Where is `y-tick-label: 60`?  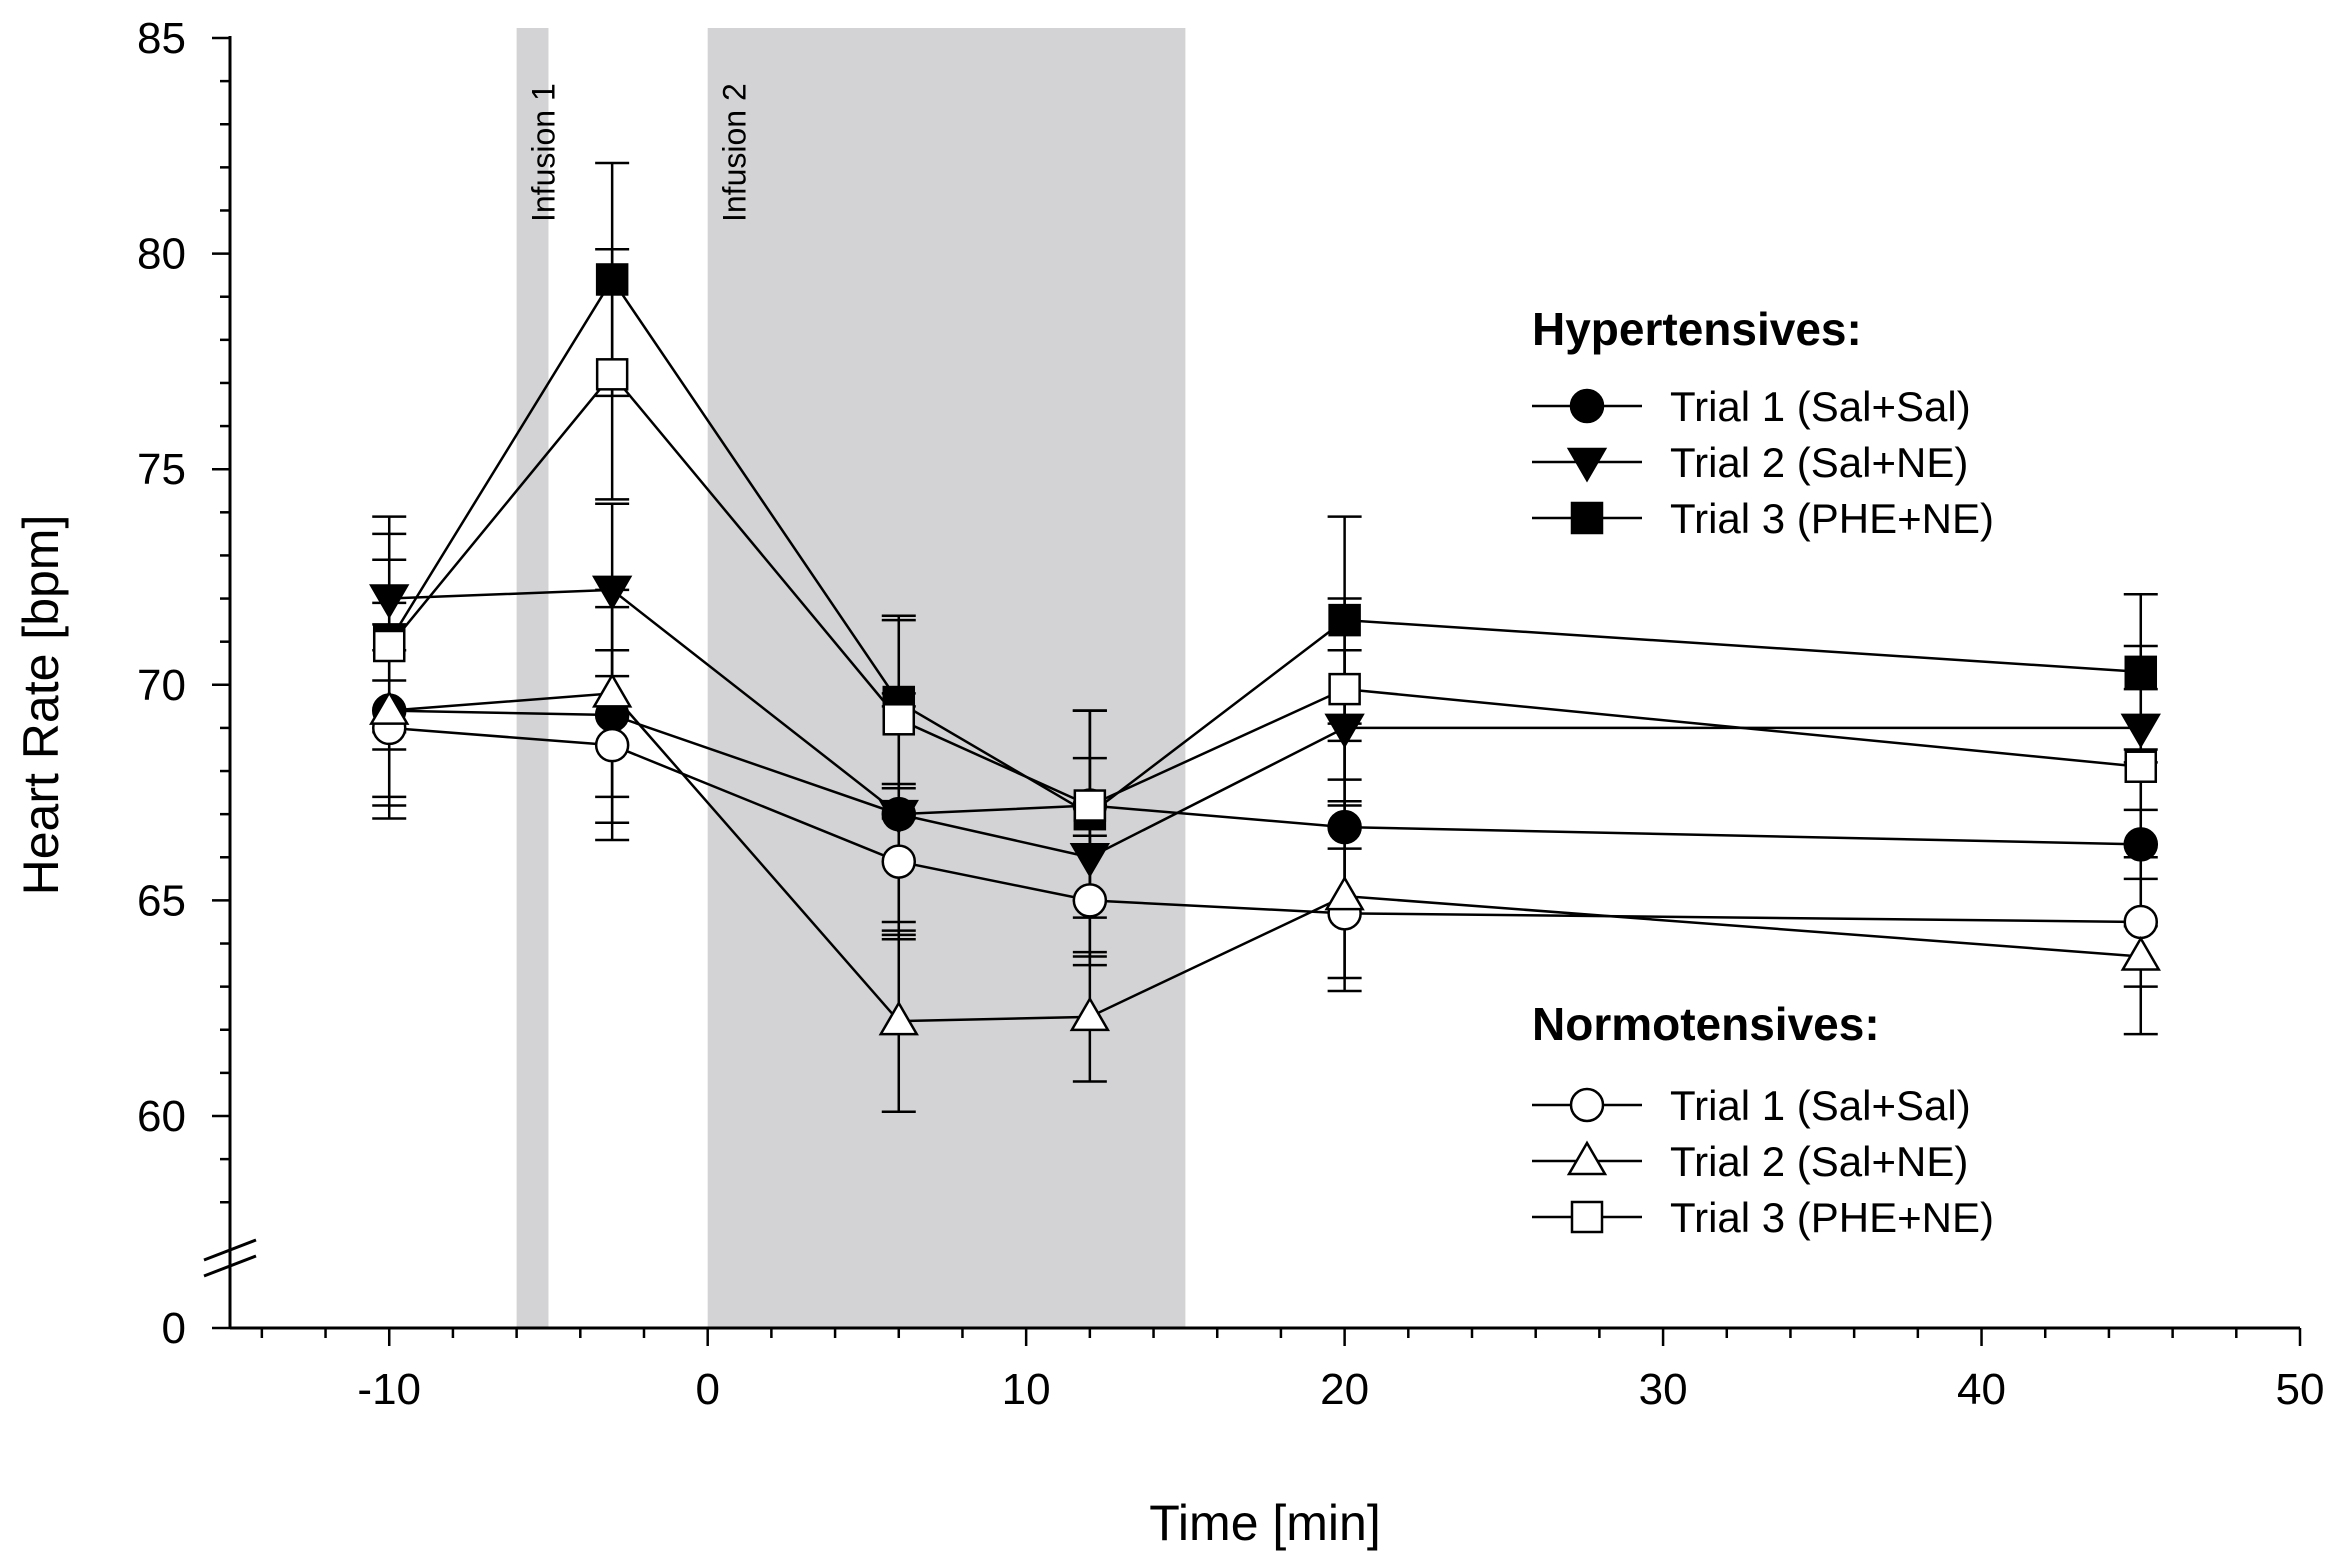 y-tick-label: 60 is located at coordinates (161, 1116).